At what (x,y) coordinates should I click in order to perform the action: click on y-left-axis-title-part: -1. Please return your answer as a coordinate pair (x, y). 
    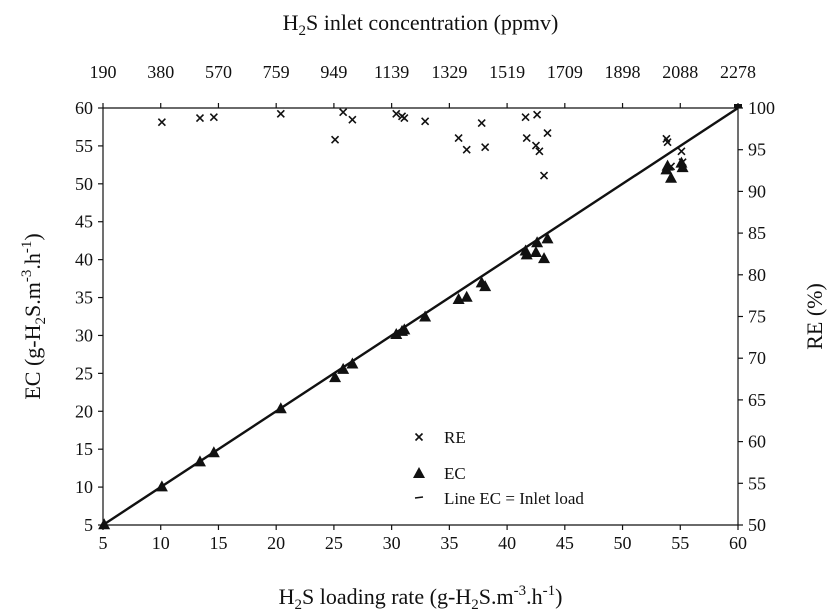
    Looking at the image, I should click on (27, 247).